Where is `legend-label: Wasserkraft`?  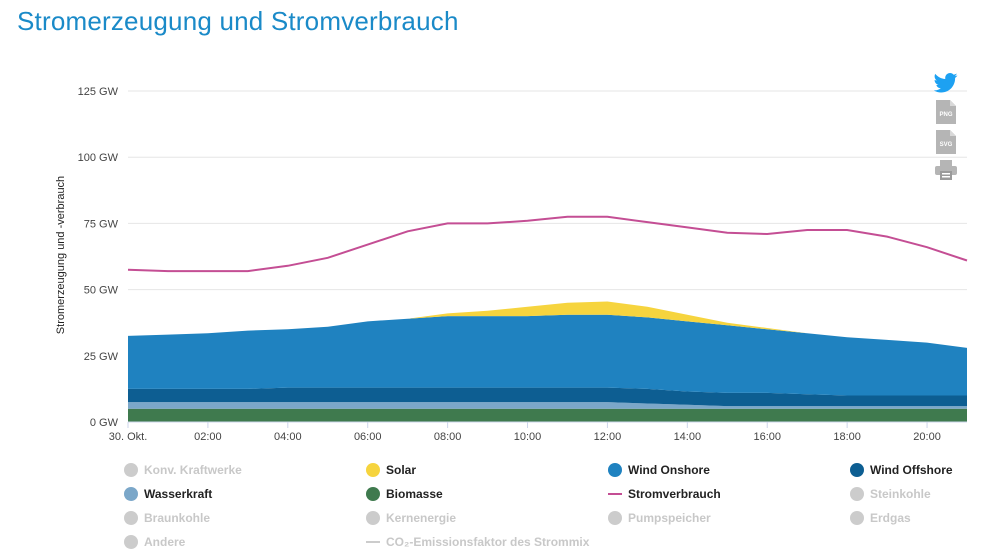
legend-label: Wasserkraft is located at coordinates (178, 494).